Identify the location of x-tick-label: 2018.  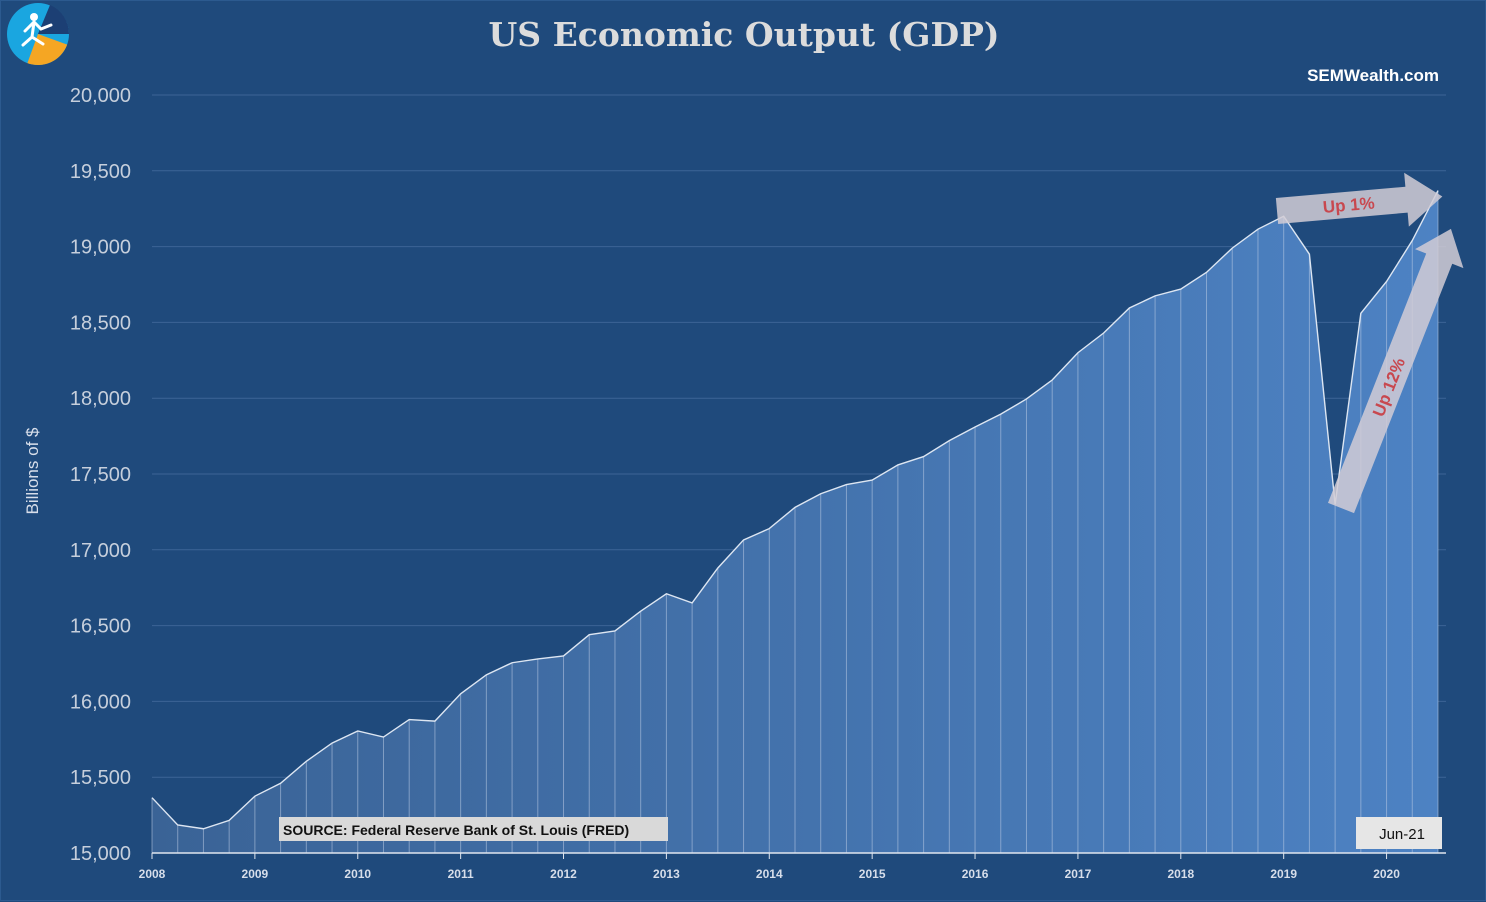
(1180, 874).